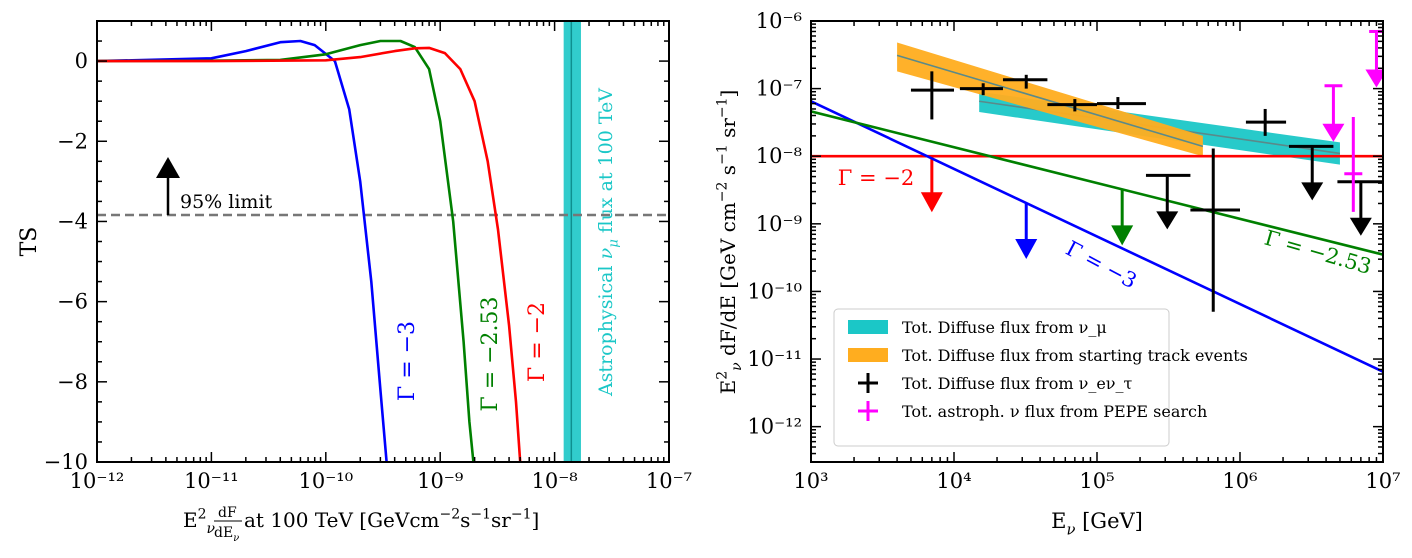 This screenshot has height=558, width=1412. I want to click on left-x-axis-label-rest: at 100 TeV [GeVcm−2s−1sr−1], so click(391, 519).